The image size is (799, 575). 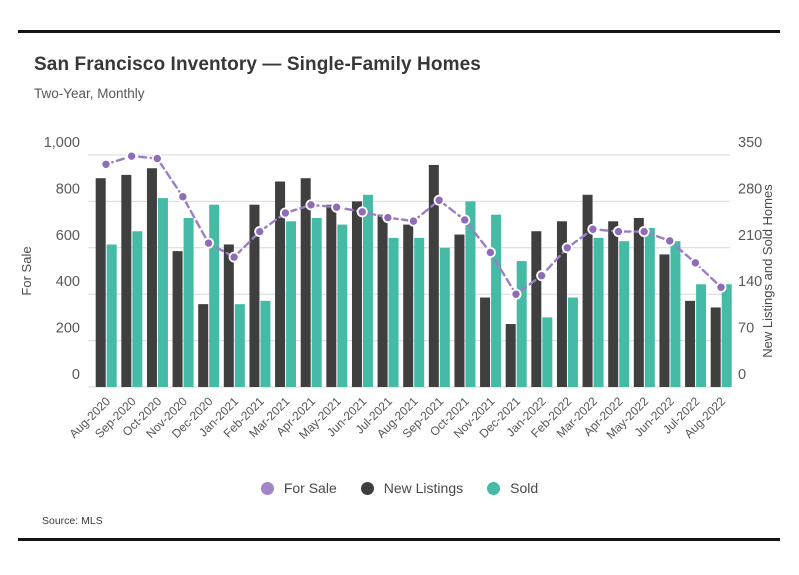 I want to click on chart-legend: For Sale New Listings Sold, so click(x=399, y=488).